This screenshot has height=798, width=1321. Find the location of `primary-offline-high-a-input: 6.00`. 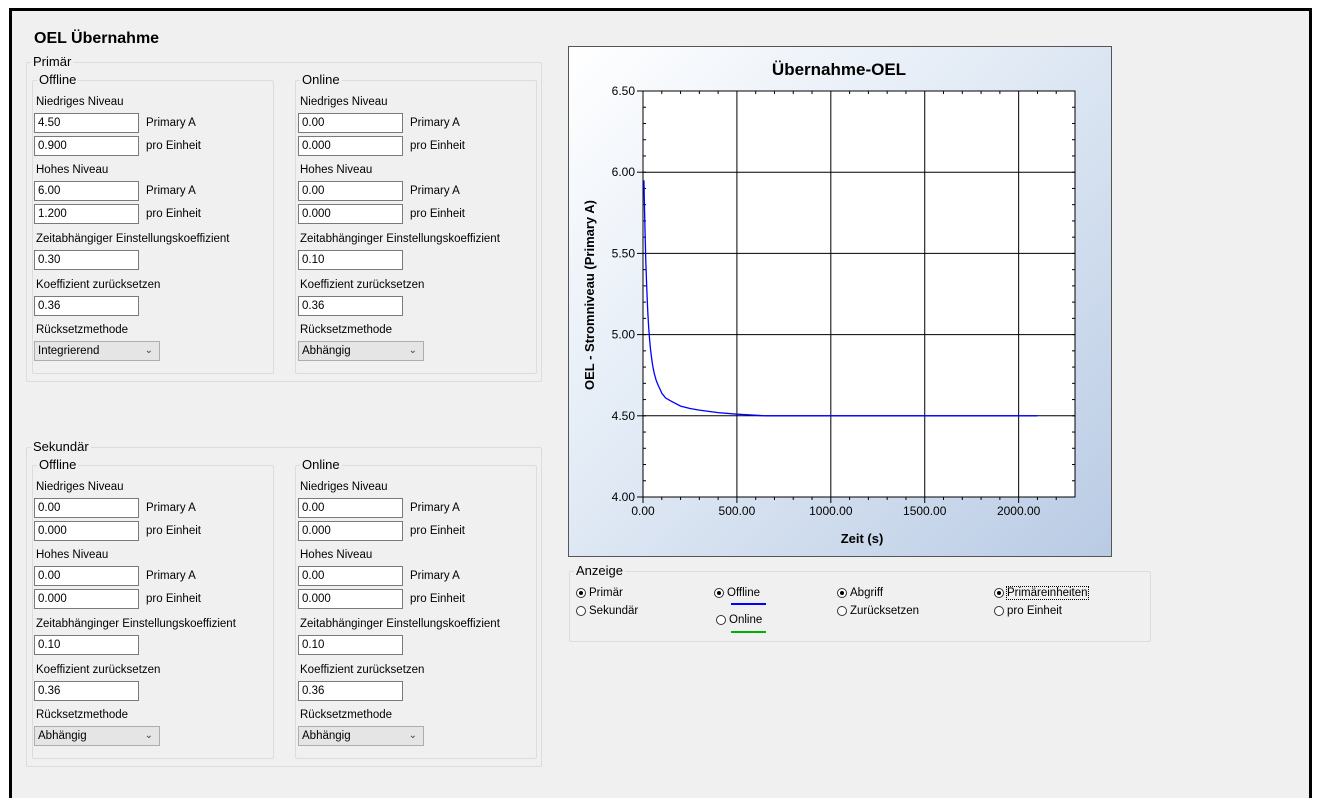

primary-offline-high-a-input: 6.00 is located at coordinates (86, 191).